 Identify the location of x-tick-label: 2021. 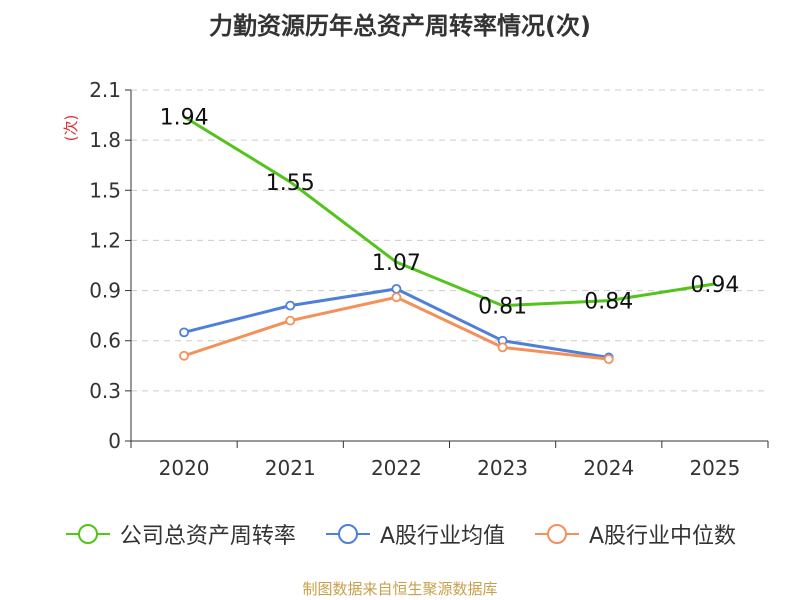
(290, 468).